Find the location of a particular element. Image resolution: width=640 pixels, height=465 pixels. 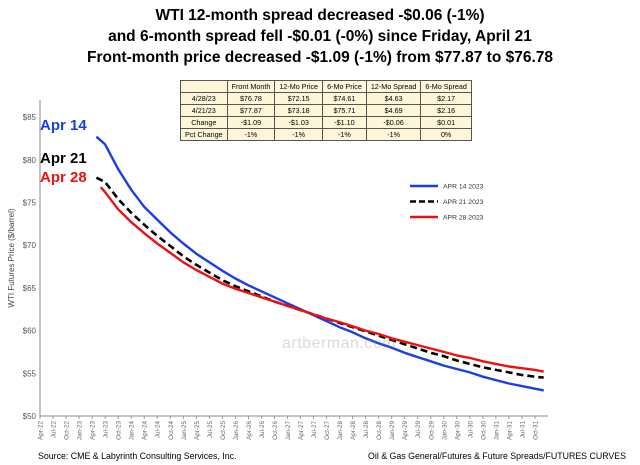

series-label: Apr 21 is located at coordinates (63, 158).